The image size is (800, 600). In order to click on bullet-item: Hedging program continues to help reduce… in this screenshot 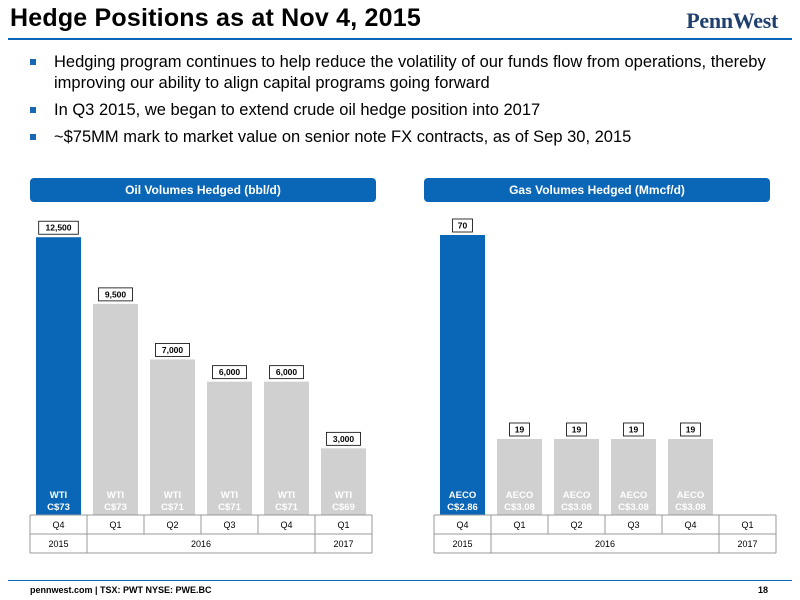, I will do `click(403, 73)`.